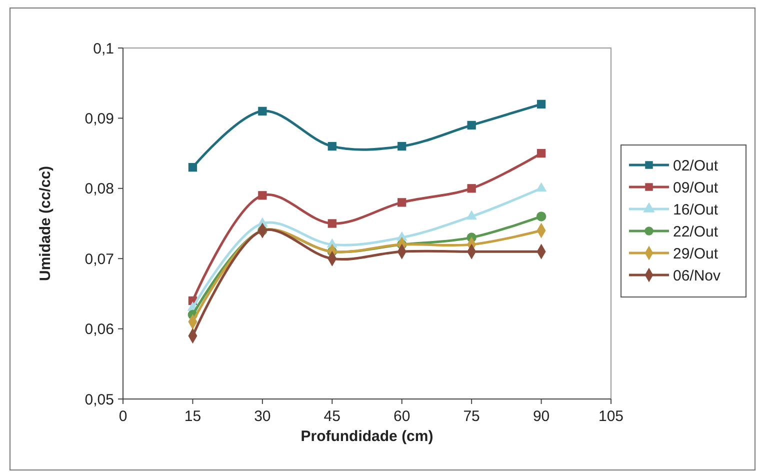  What do you see at coordinates (123, 416) in the screenshot?
I see `x-tick-label: 0` at bounding box center [123, 416].